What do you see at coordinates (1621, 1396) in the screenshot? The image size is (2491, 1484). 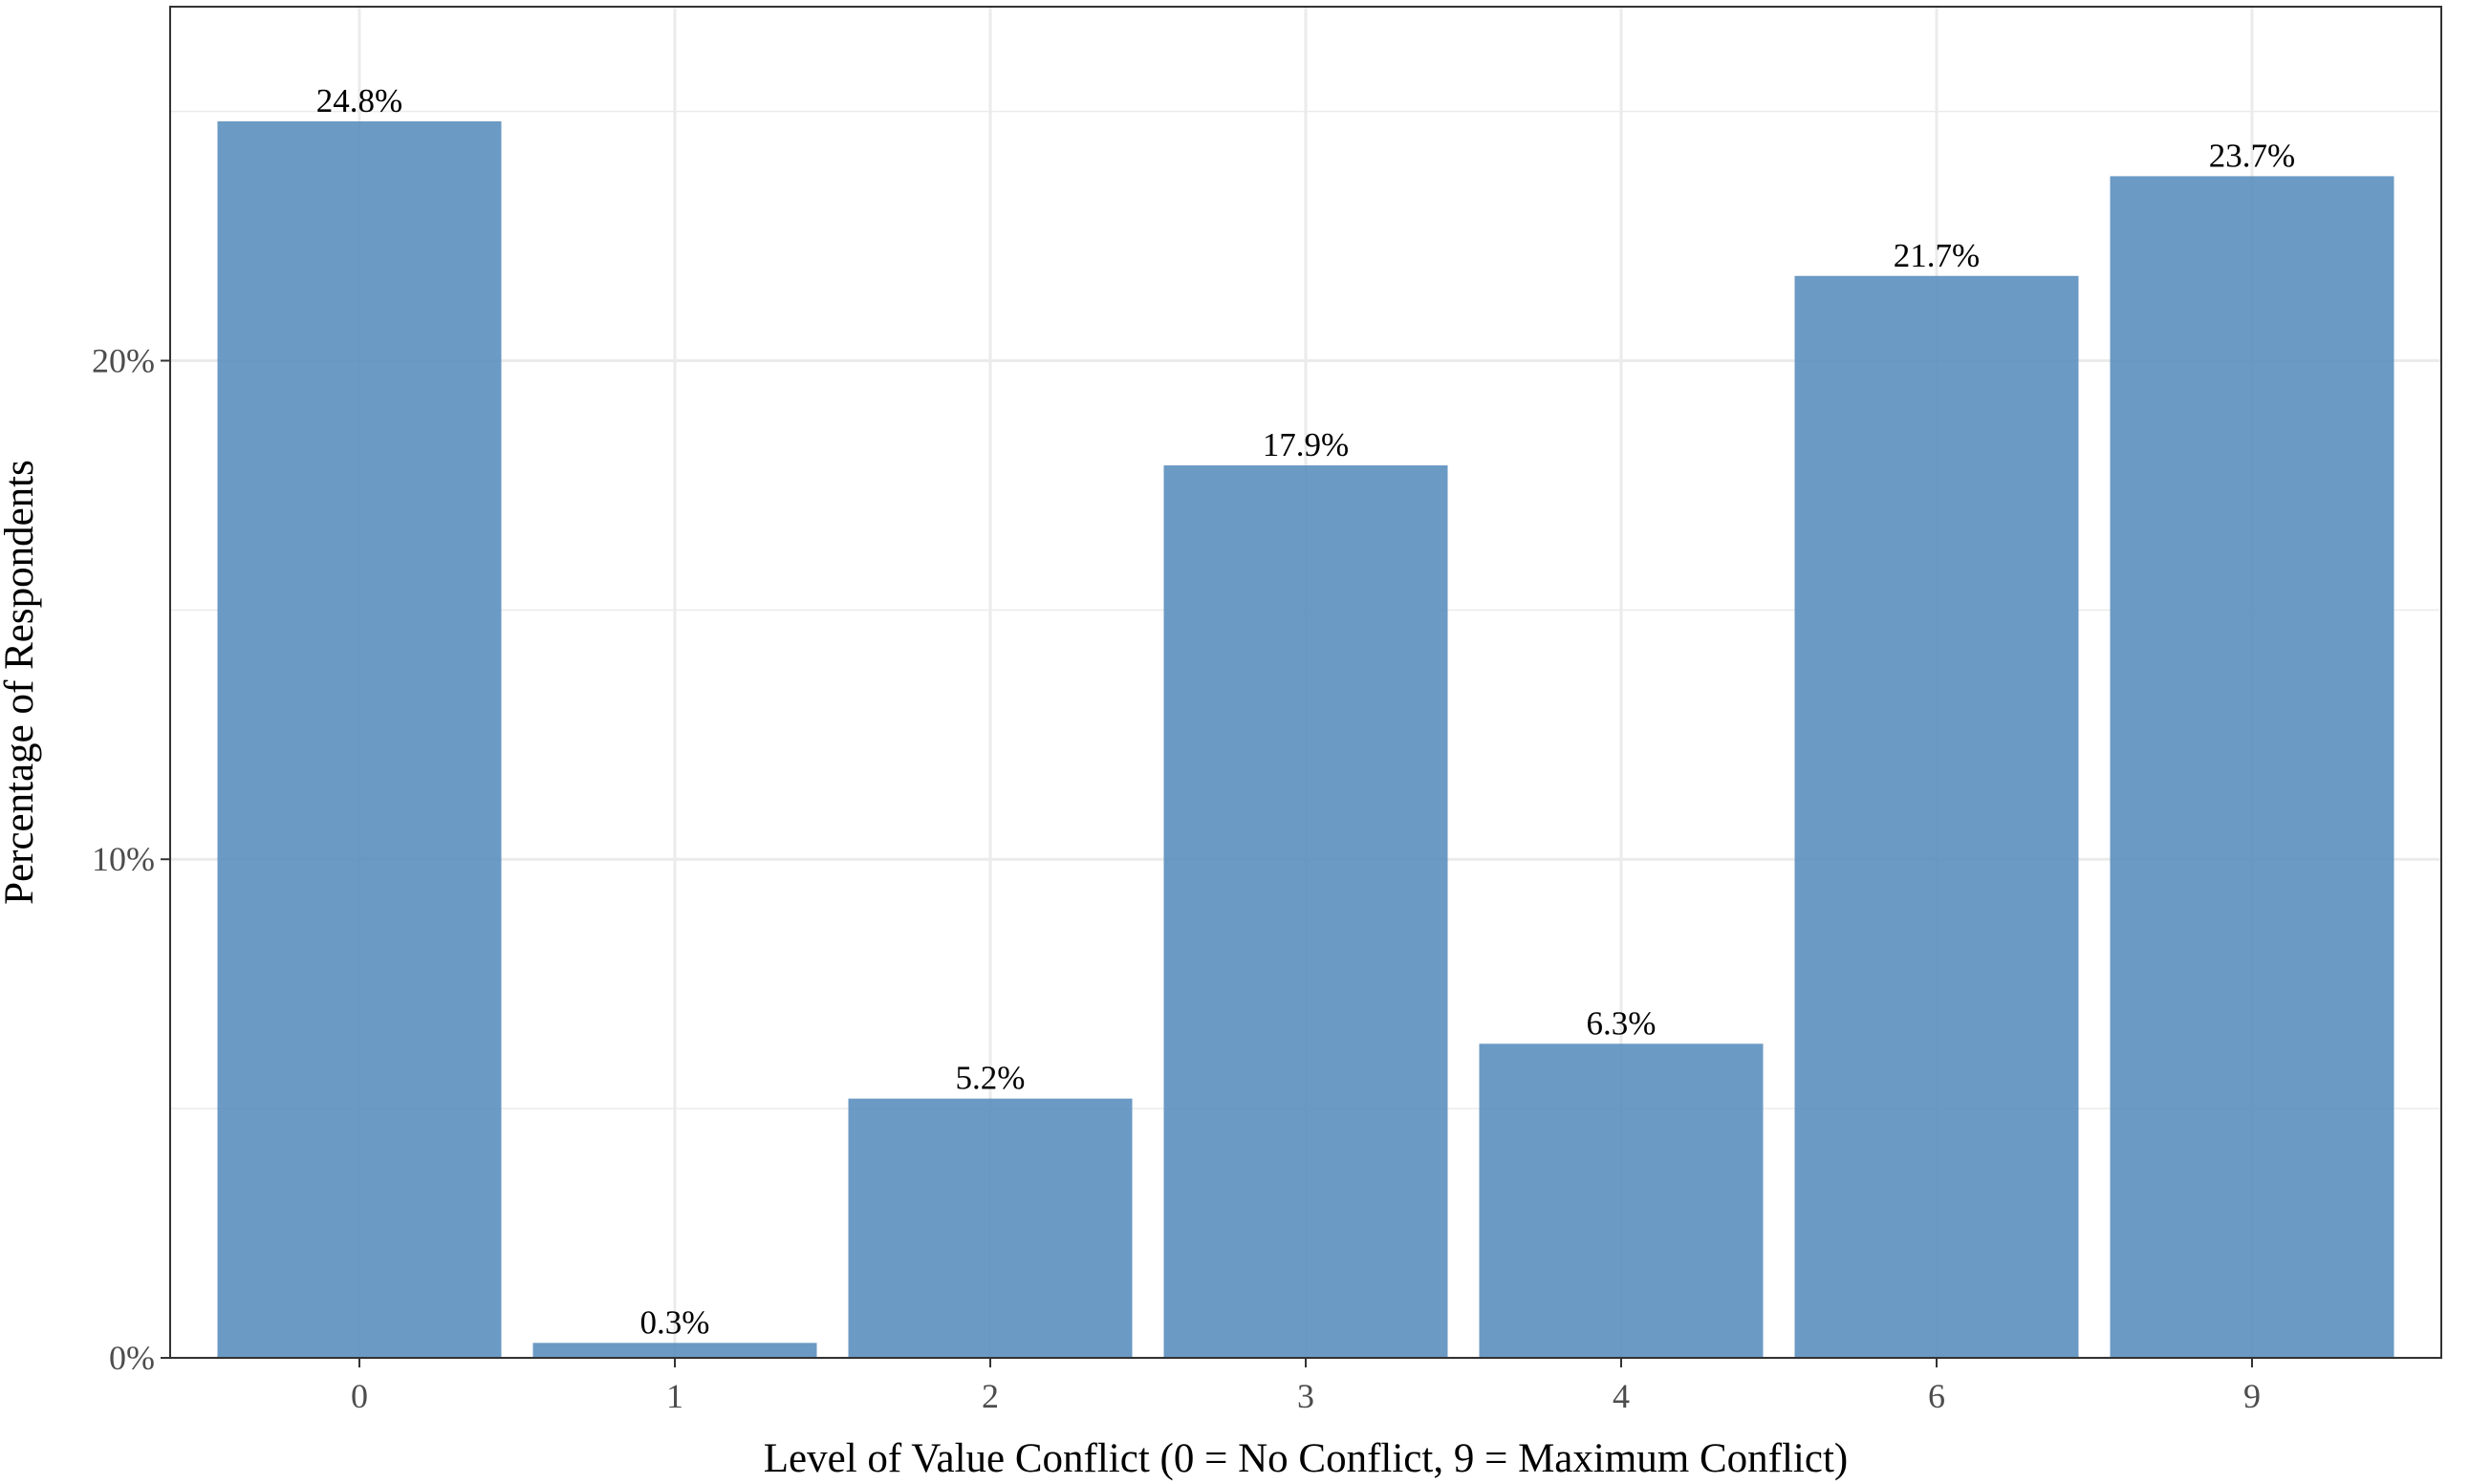 I see `x-tick-label: 4` at bounding box center [1621, 1396].